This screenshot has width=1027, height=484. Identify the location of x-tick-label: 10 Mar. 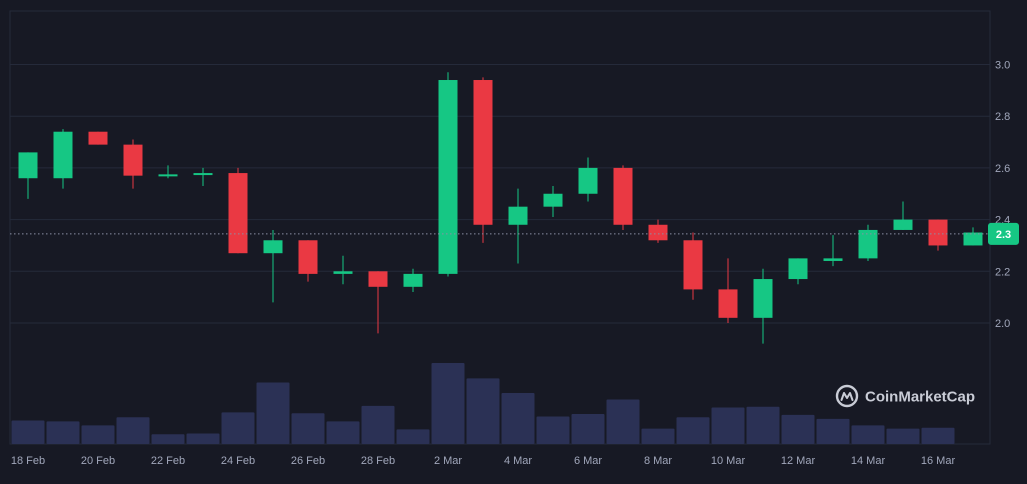
(728, 461).